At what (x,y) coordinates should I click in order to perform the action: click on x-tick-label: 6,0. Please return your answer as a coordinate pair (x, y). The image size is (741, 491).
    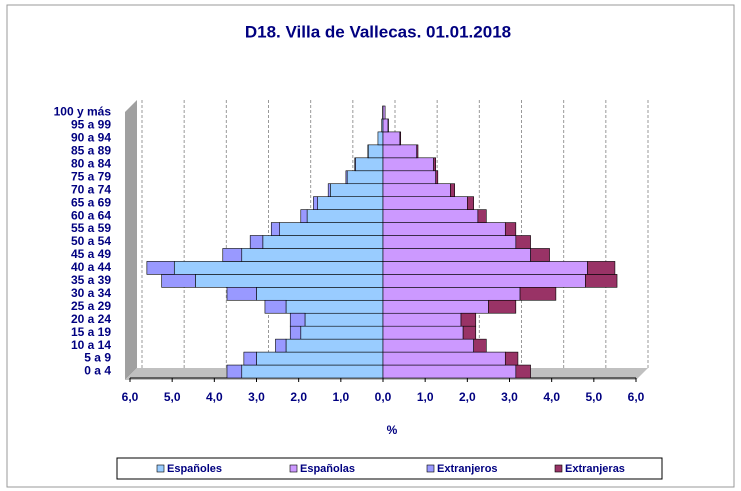
    Looking at the image, I should click on (636, 397).